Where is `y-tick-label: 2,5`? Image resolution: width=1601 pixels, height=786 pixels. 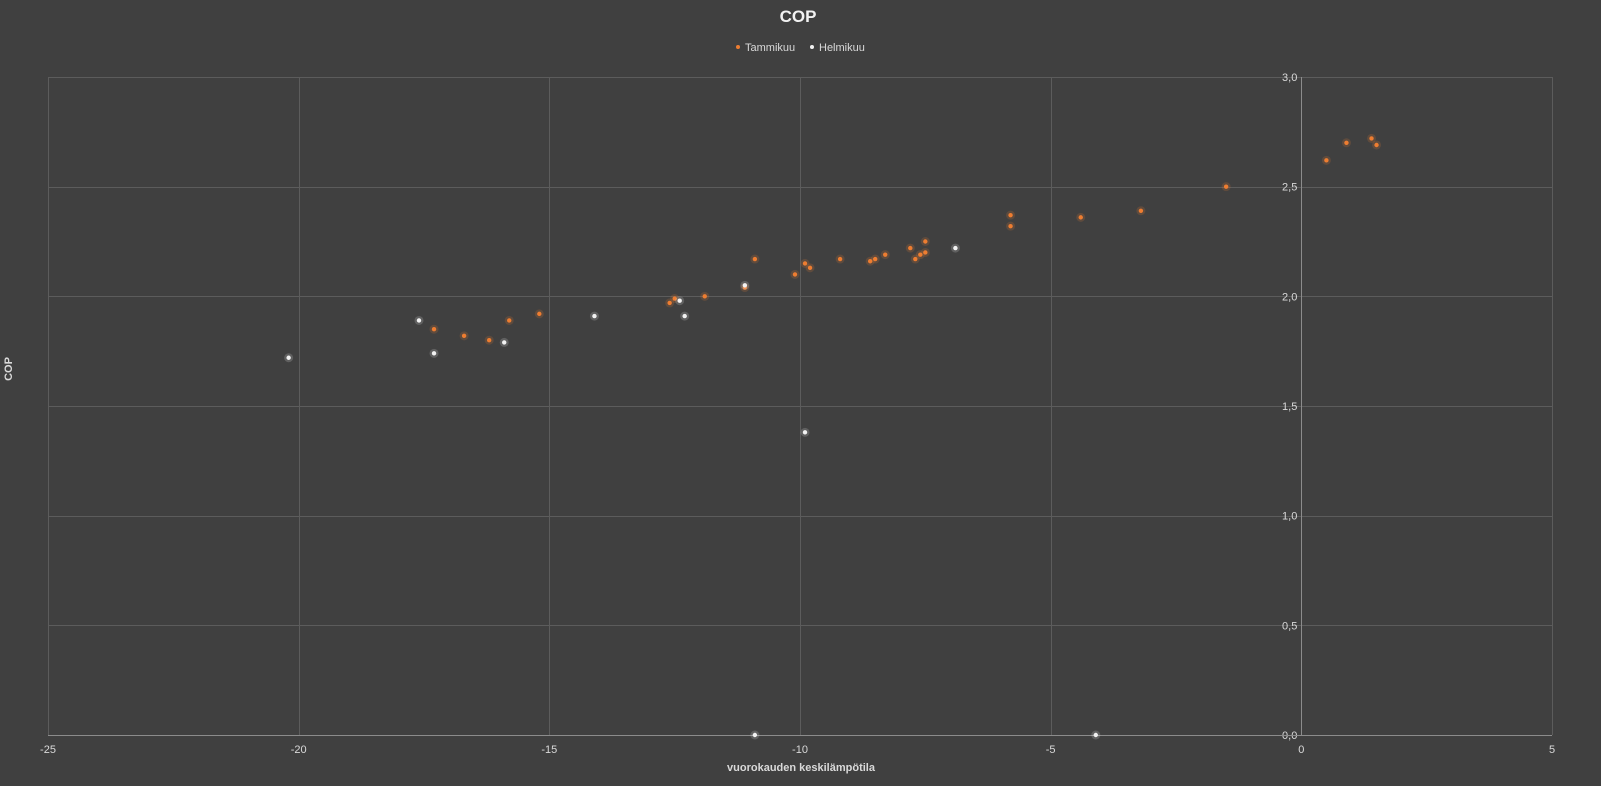 y-tick-label: 2,5 is located at coordinates (1289, 188).